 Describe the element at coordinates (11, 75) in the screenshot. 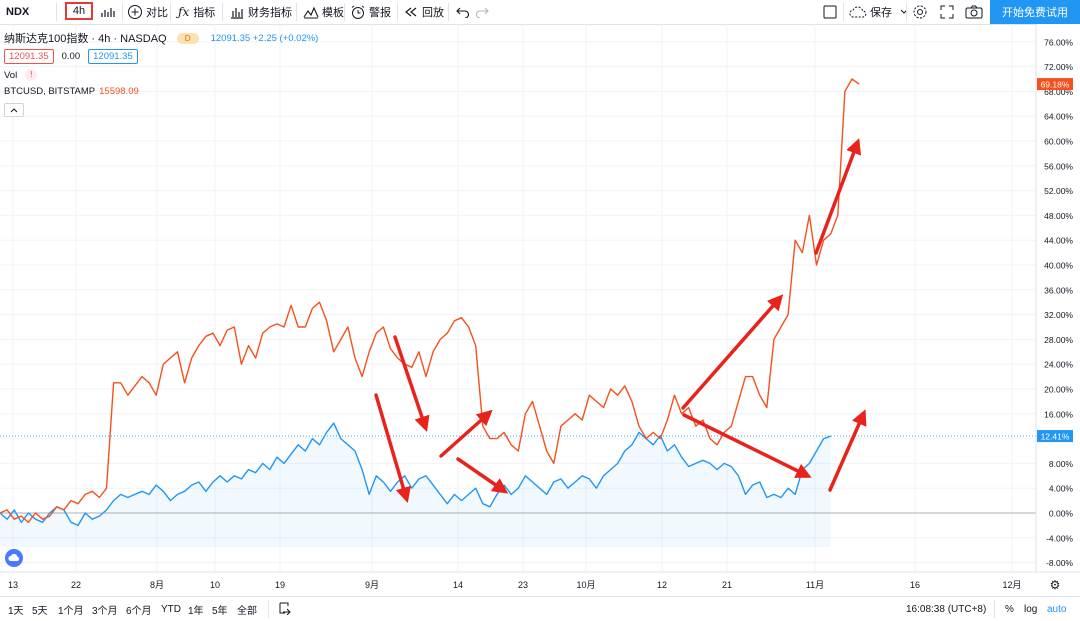

I see `volume-label: Vol` at that location.